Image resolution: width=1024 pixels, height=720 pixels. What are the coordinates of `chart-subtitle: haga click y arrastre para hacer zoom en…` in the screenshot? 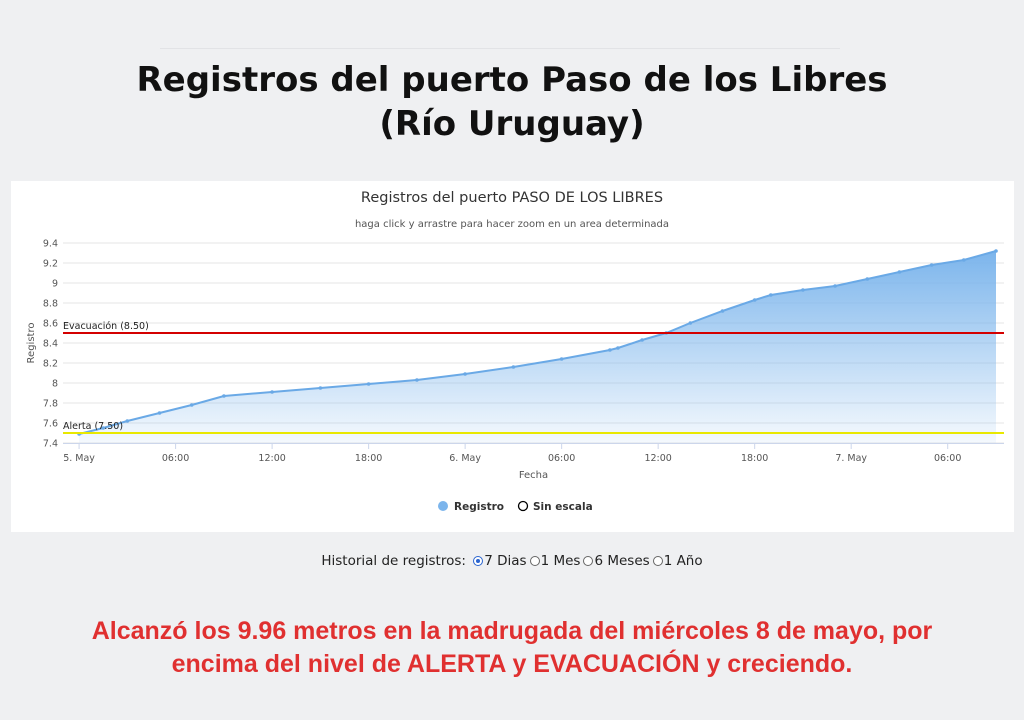 It's located at (512, 224).